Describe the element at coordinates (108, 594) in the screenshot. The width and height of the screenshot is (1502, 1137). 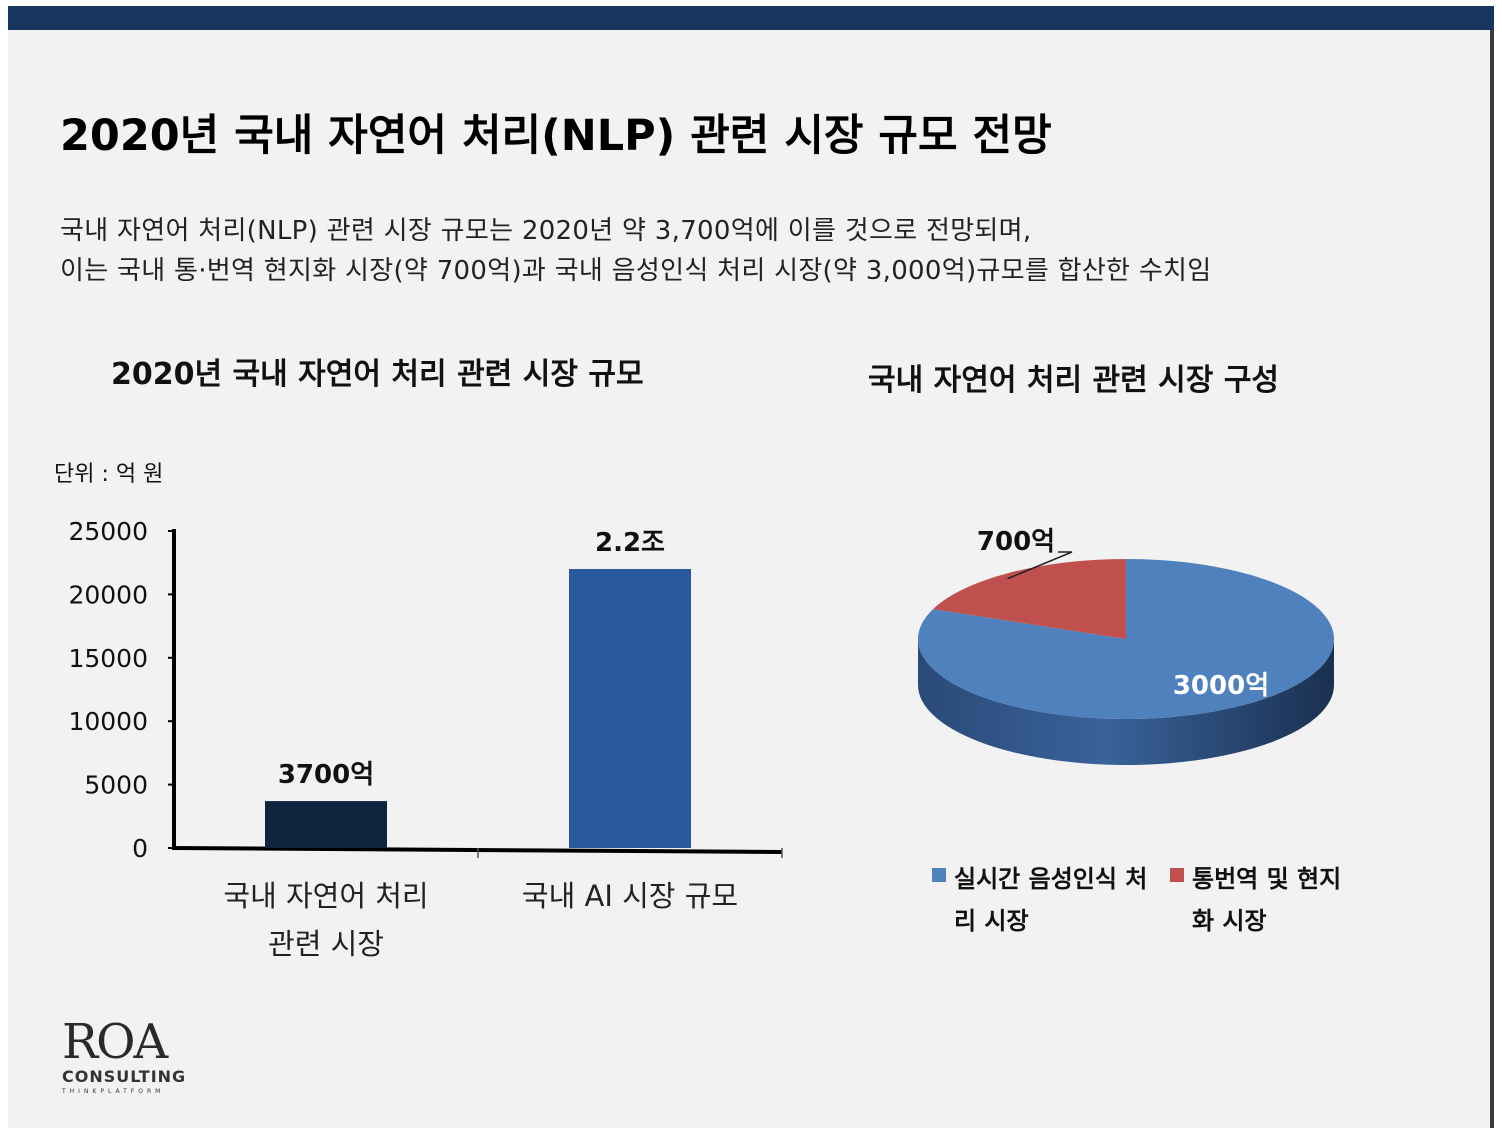
I see `y-tick-label: 20000` at that location.